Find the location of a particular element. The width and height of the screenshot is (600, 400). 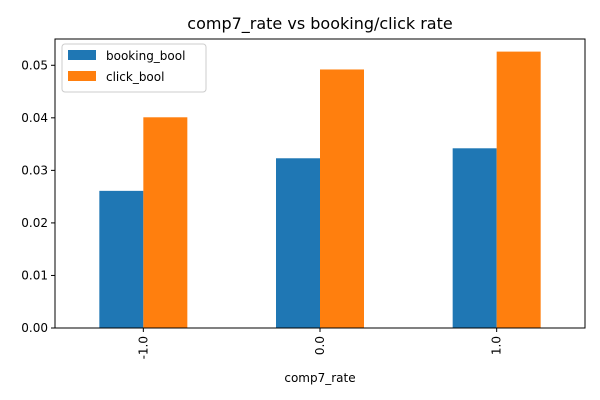

y-tick-label: 0.05 is located at coordinates (34, 65).